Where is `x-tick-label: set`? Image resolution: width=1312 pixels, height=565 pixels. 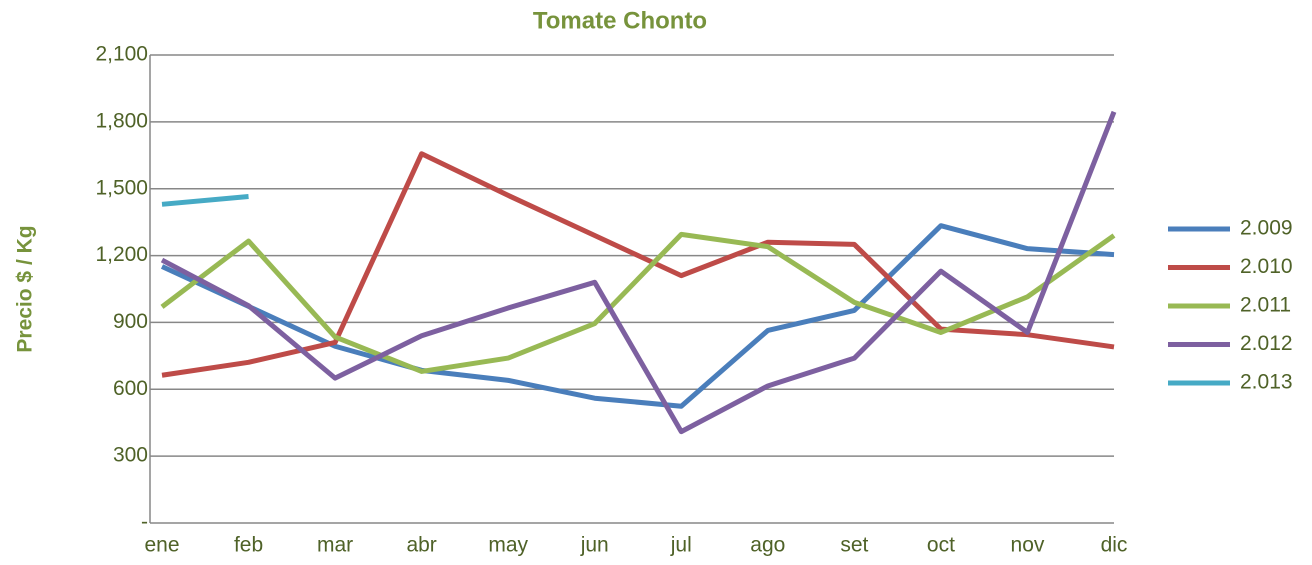
x-tick-label: set is located at coordinates (854, 545).